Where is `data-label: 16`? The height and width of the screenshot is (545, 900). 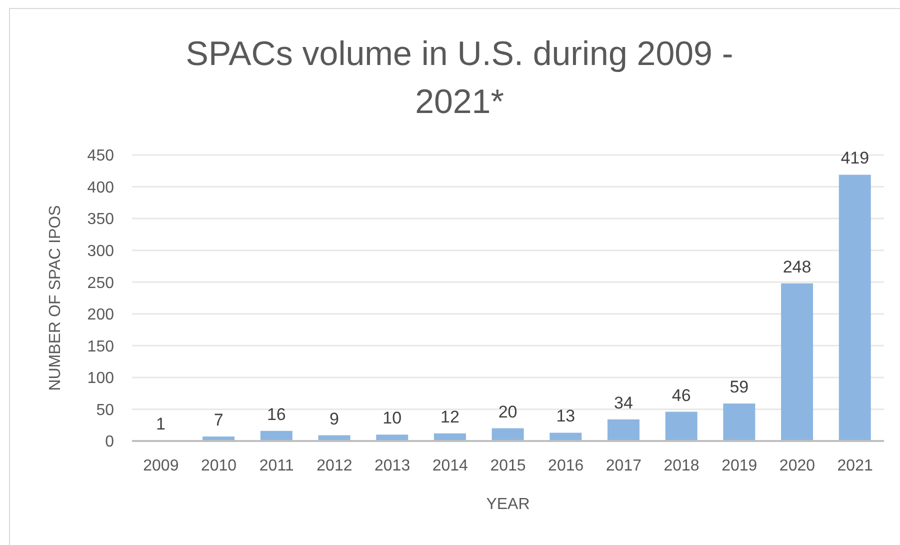
data-label: 16 is located at coordinates (276, 414).